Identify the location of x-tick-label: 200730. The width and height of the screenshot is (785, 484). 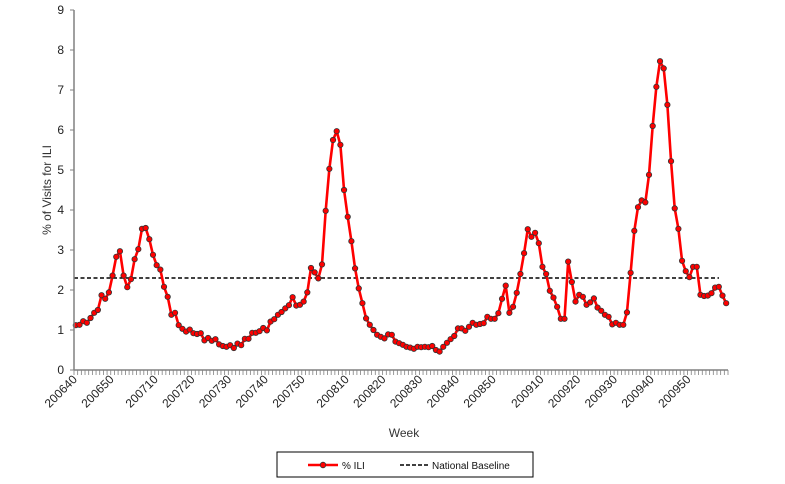
(215, 391).